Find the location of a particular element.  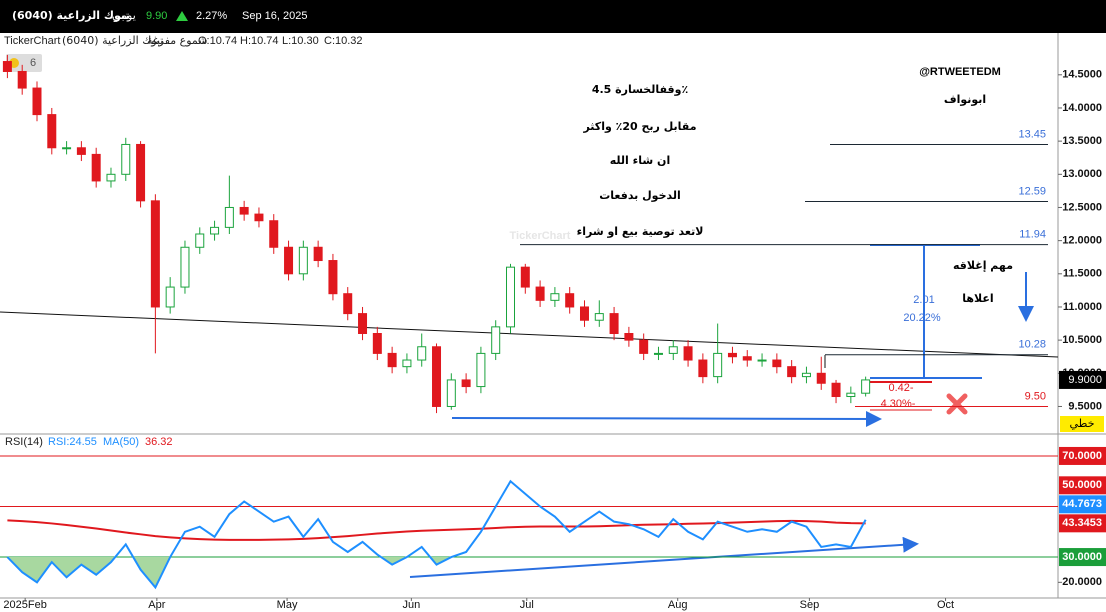

up-icon is located at coordinates (182, 16).